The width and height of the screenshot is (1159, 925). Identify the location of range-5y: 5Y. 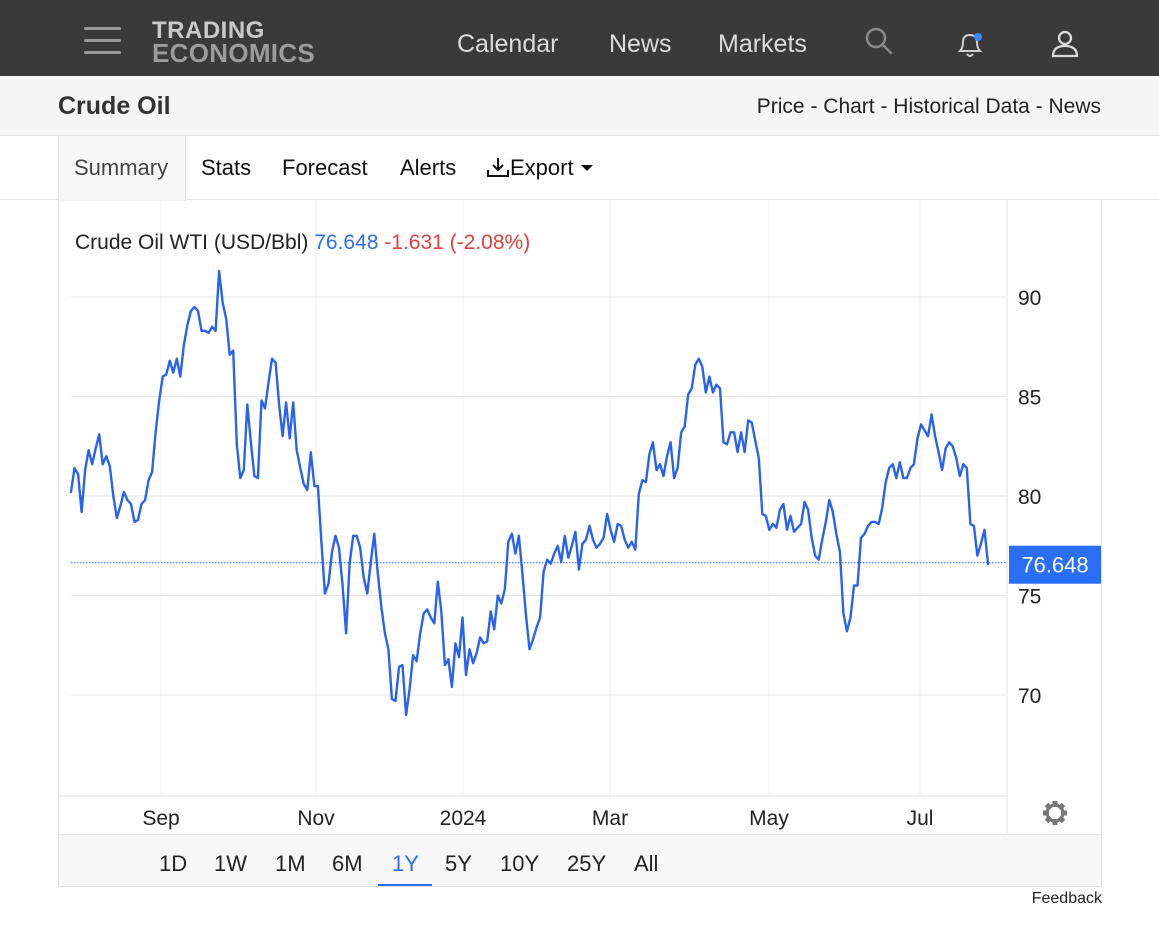
(458, 863).